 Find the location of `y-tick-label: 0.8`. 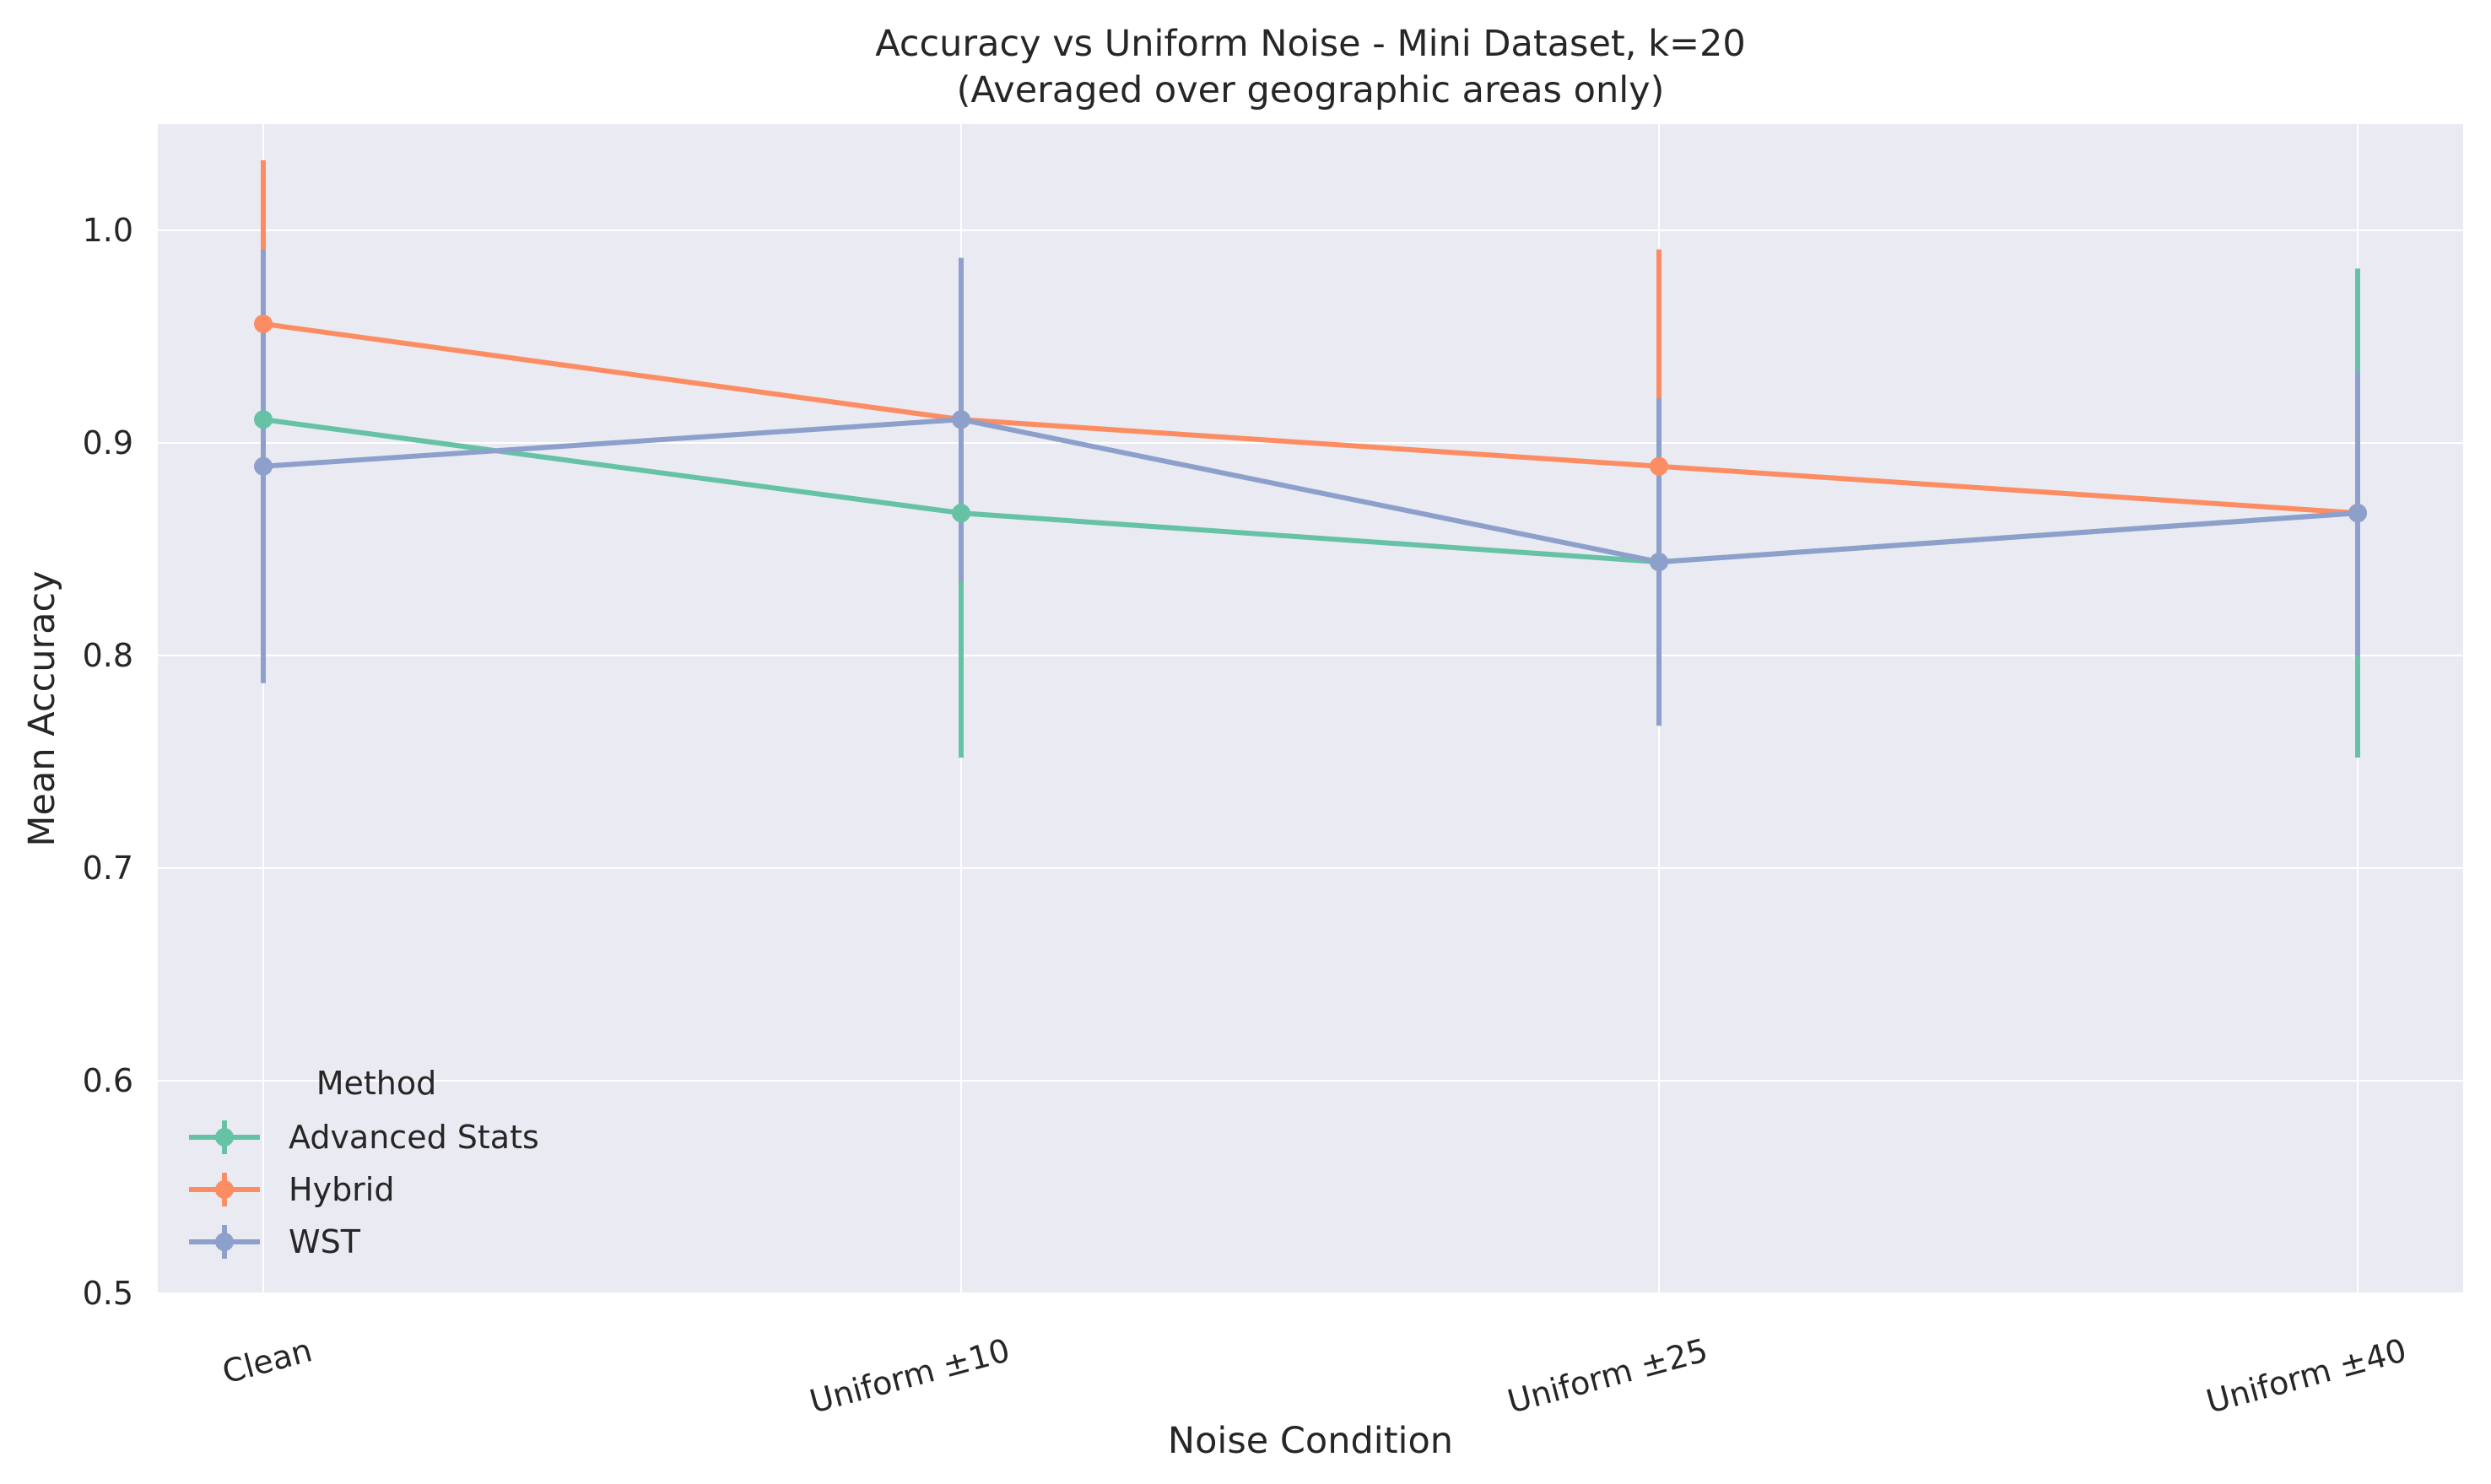

y-tick-label: 0.8 is located at coordinates (108, 655).